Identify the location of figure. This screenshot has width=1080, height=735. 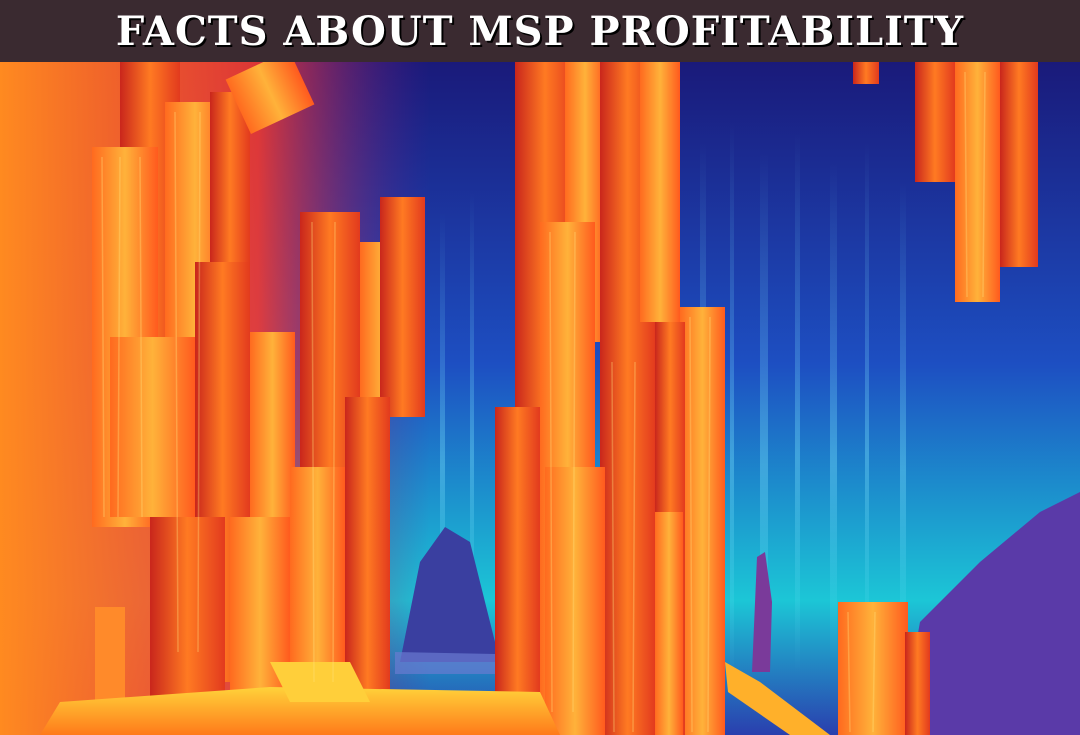
(762, 612).